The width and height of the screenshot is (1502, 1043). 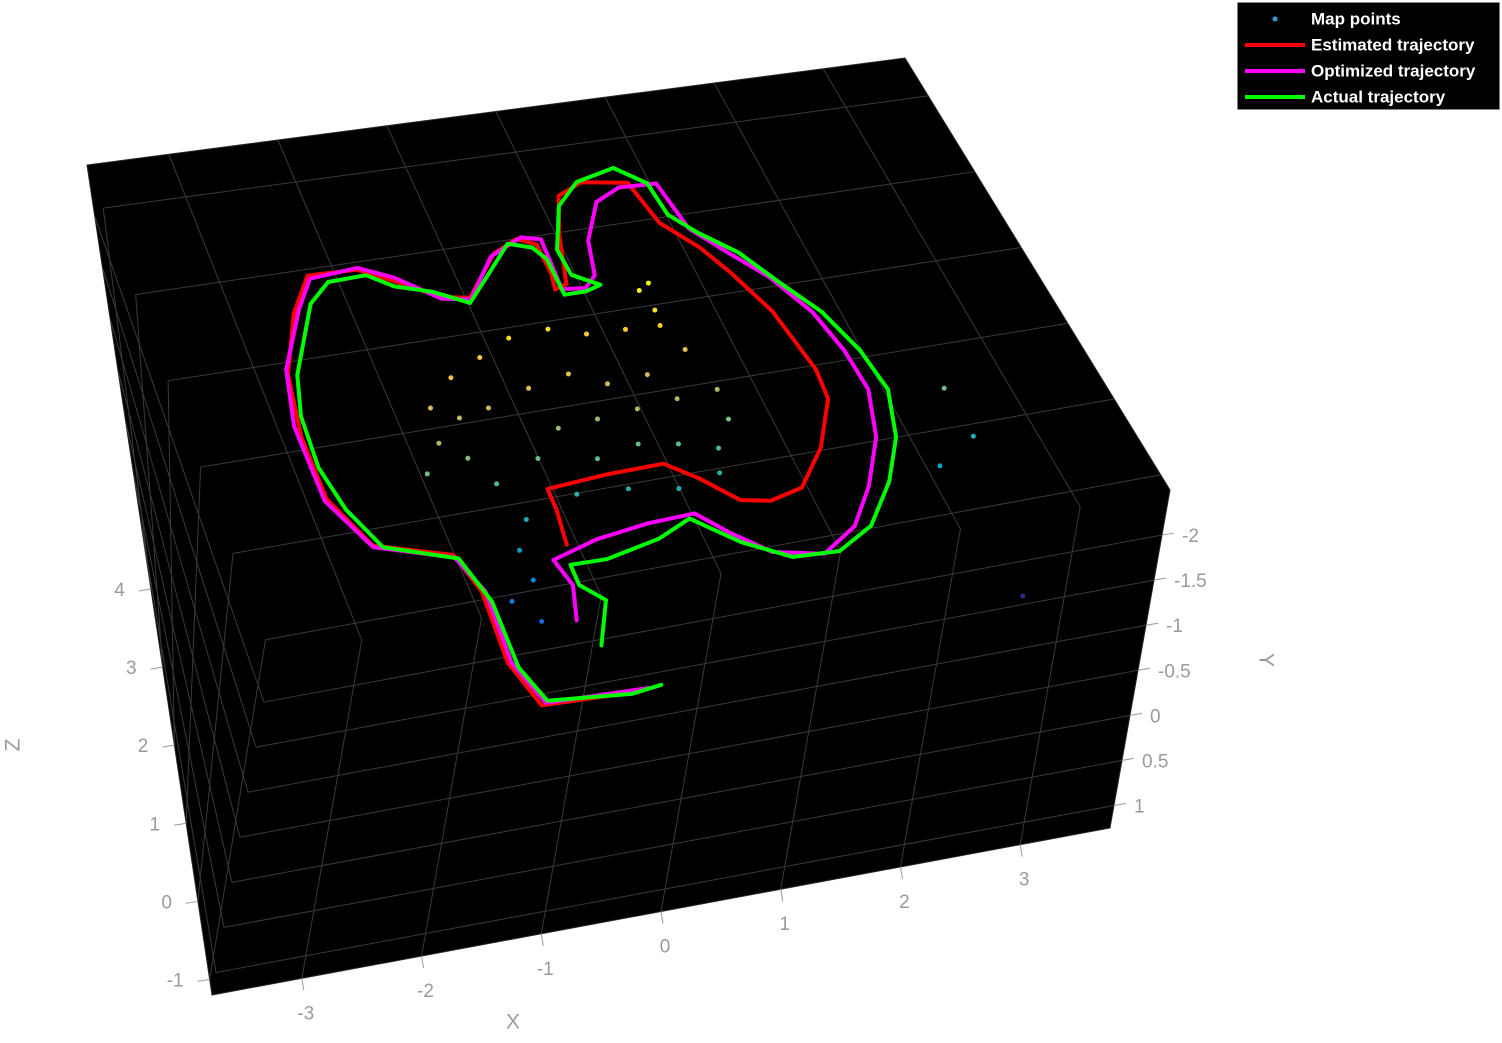 What do you see at coordinates (143, 746) in the screenshot?
I see `z-tick-label: 2` at bounding box center [143, 746].